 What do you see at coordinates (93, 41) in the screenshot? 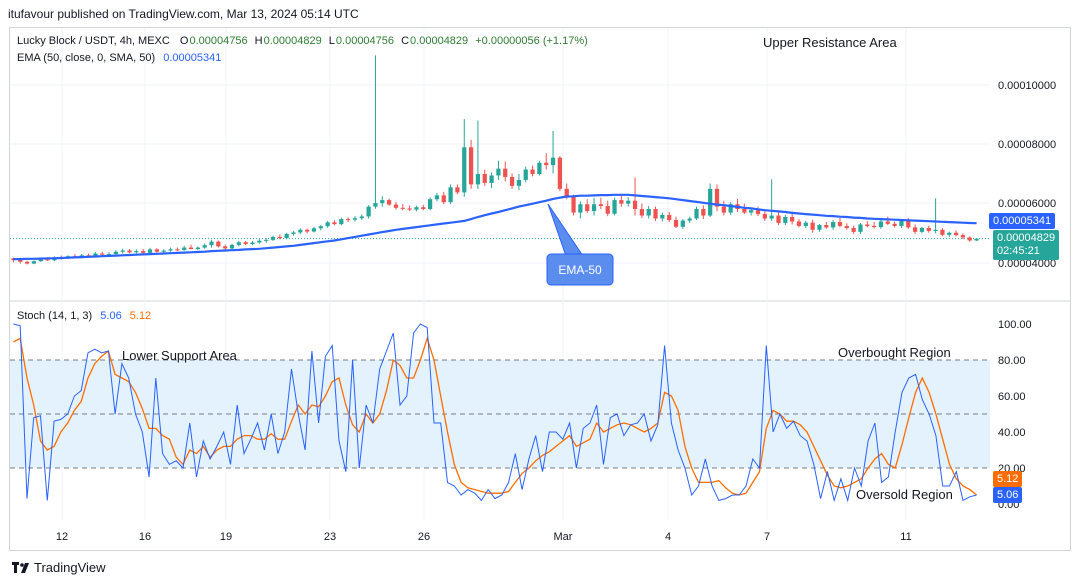
I see `symbol-label: Lucky Block / USDT, 4h, MEXC` at bounding box center [93, 41].